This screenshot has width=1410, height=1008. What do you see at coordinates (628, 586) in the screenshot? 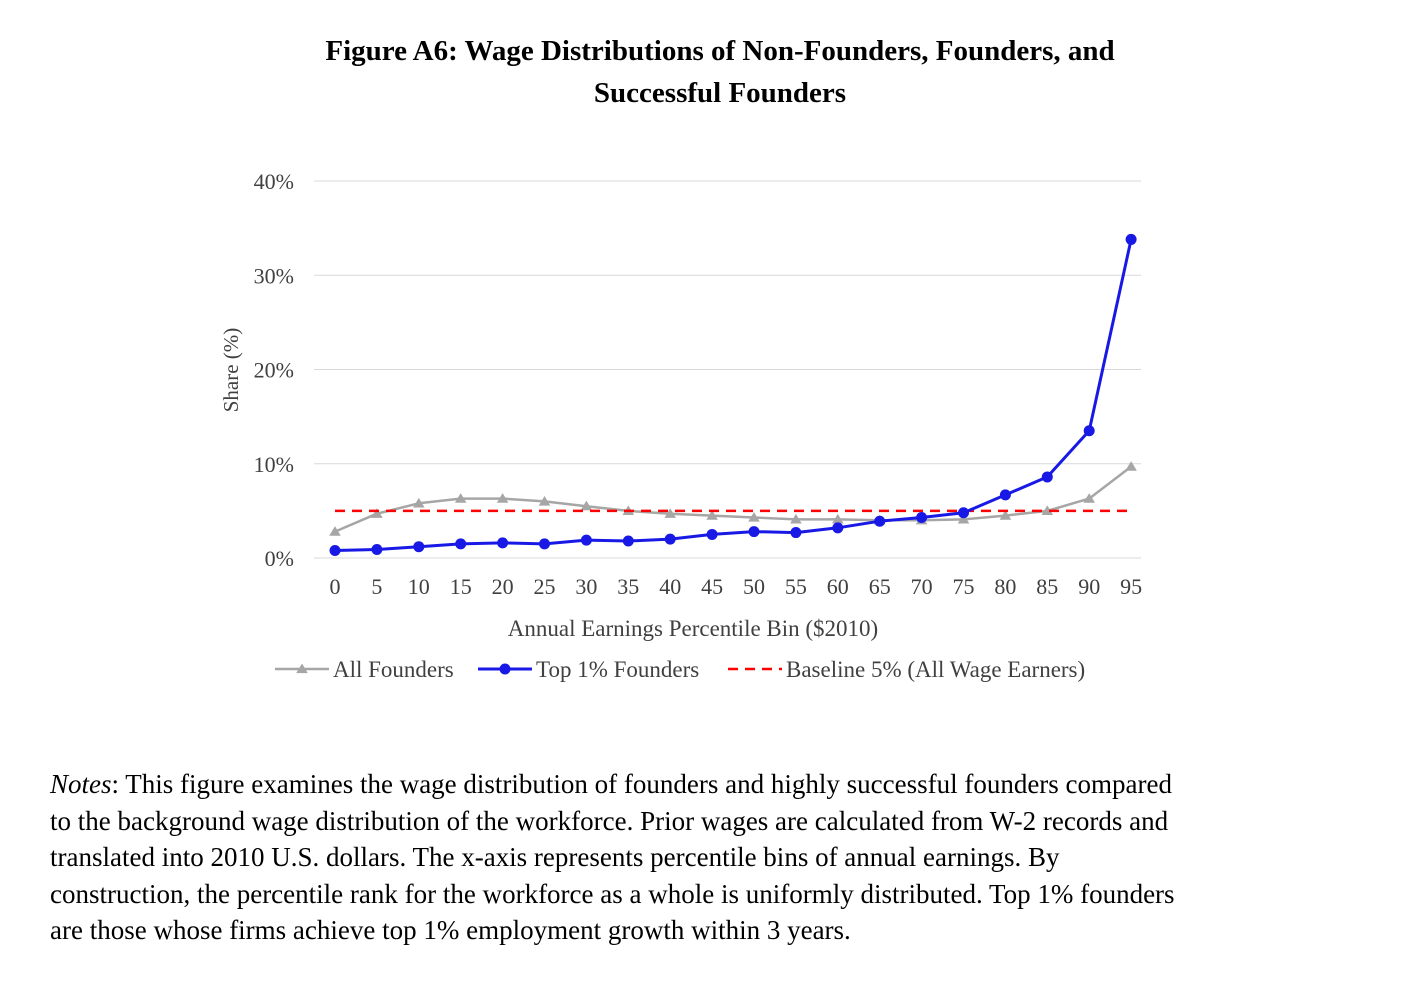
I see `x-tick-label: 35` at bounding box center [628, 586].